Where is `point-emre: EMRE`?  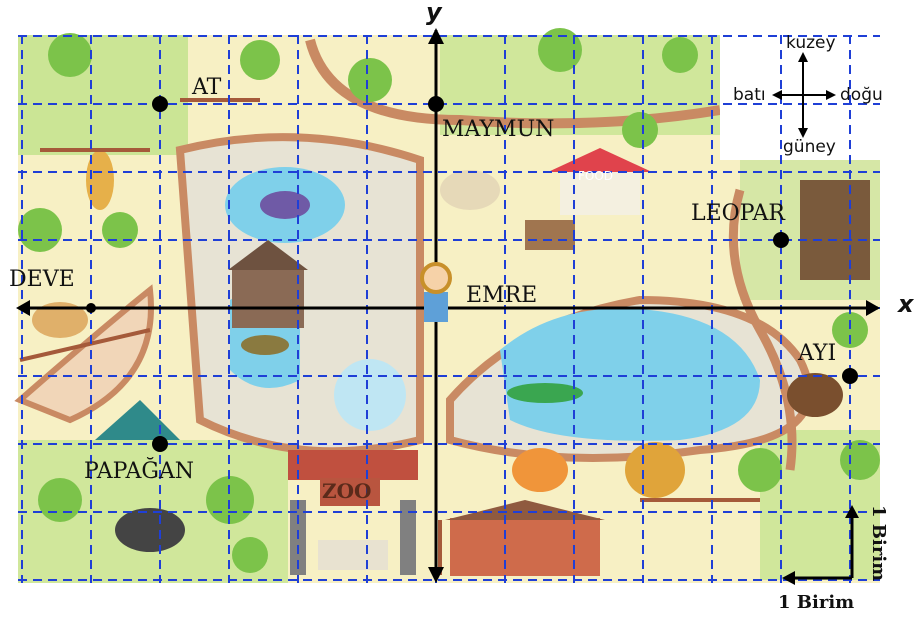 point-emre: EMRE is located at coordinates (478, 292).